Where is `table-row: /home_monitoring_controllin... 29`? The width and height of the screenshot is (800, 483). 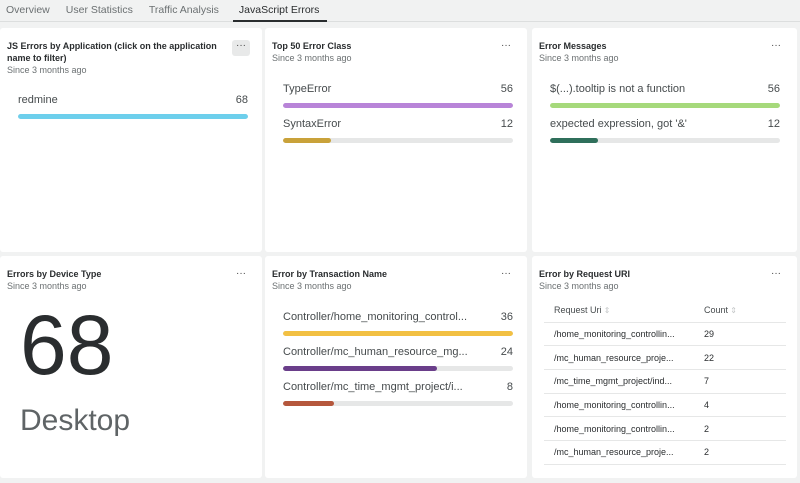 table-row: /home_monitoring_controllin... 29 is located at coordinates (665, 334).